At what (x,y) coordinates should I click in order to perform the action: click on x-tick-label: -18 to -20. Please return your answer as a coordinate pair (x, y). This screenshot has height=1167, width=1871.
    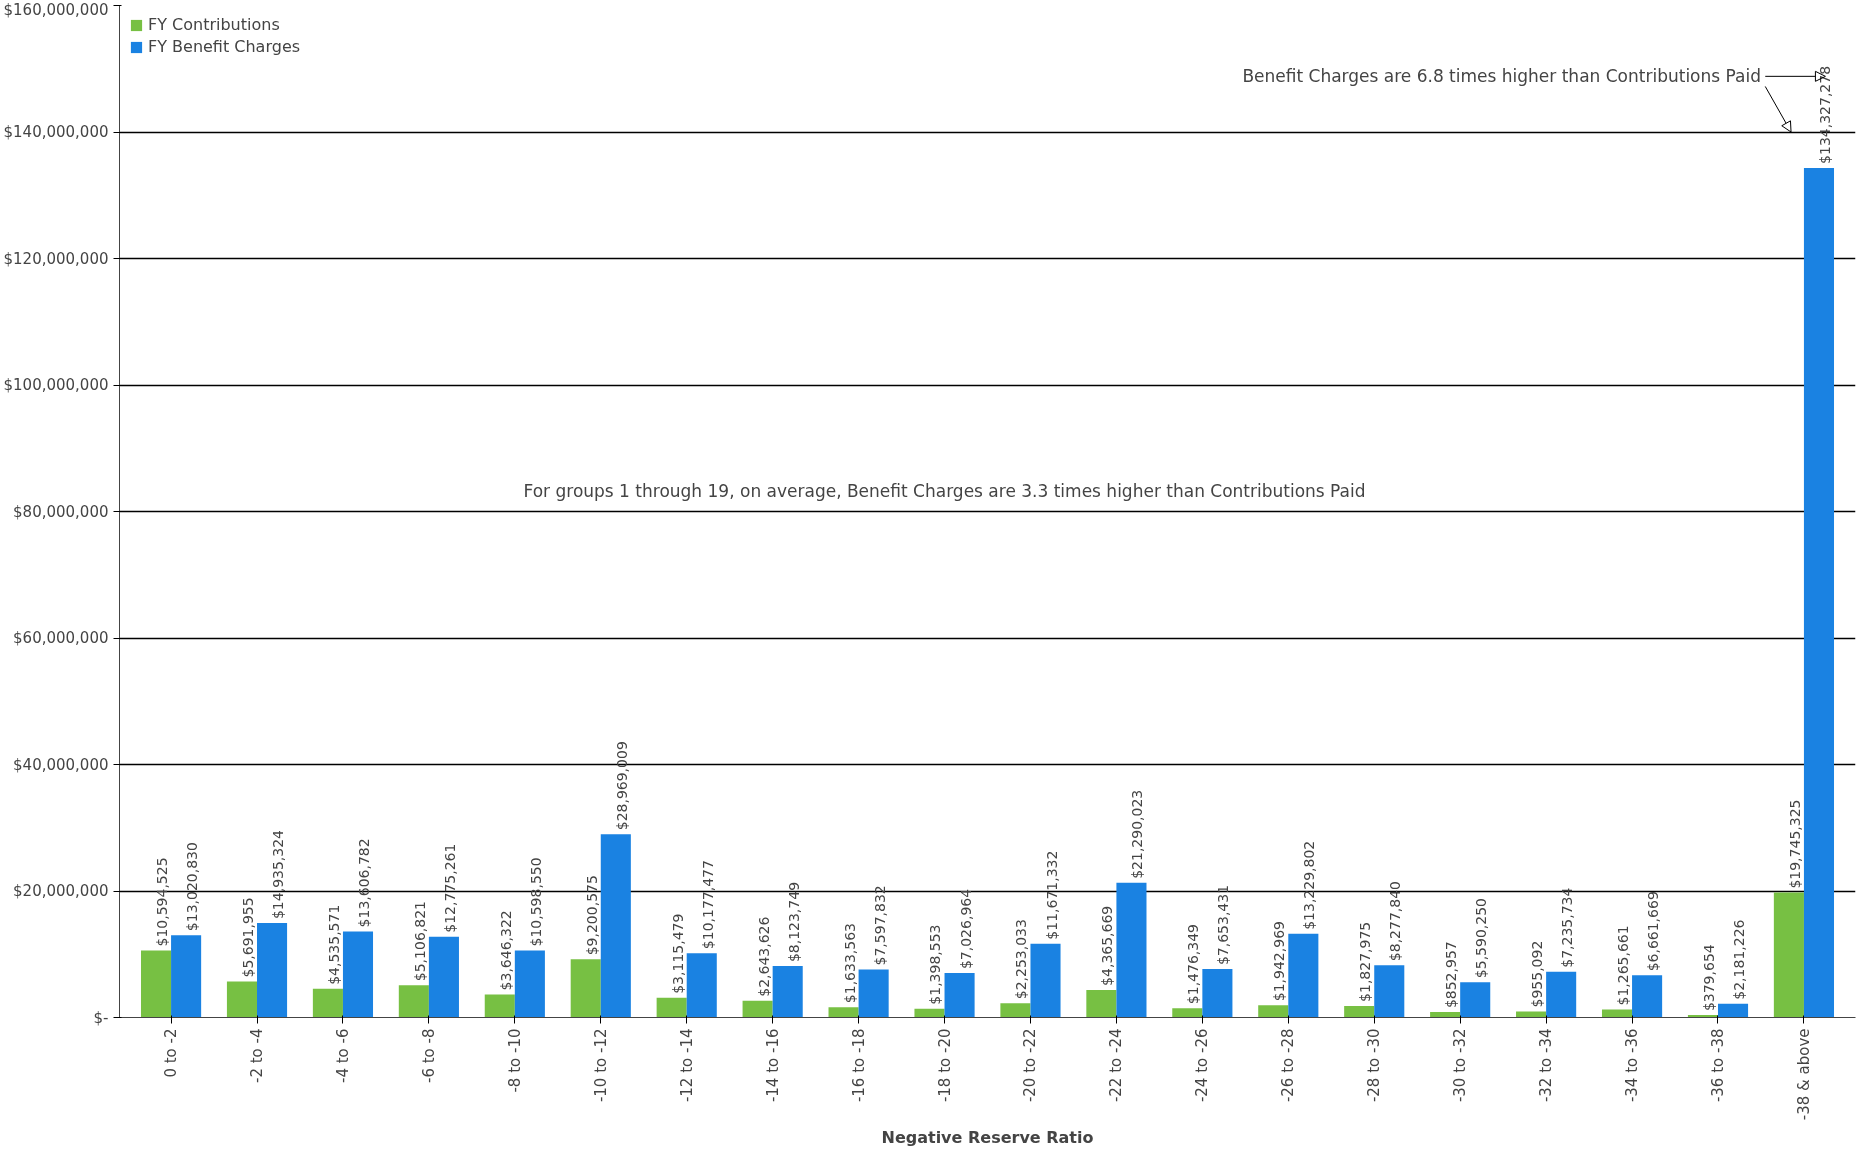
    Looking at the image, I should click on (944, 1065).